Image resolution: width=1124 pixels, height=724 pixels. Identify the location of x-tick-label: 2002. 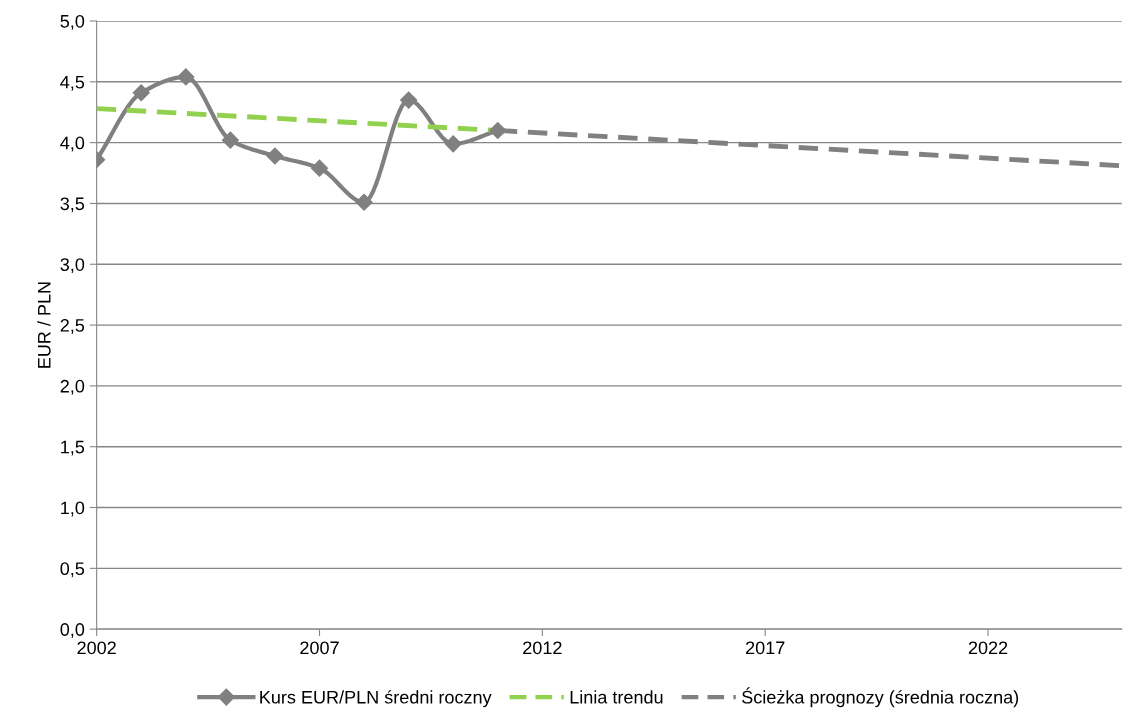
(96, 648).